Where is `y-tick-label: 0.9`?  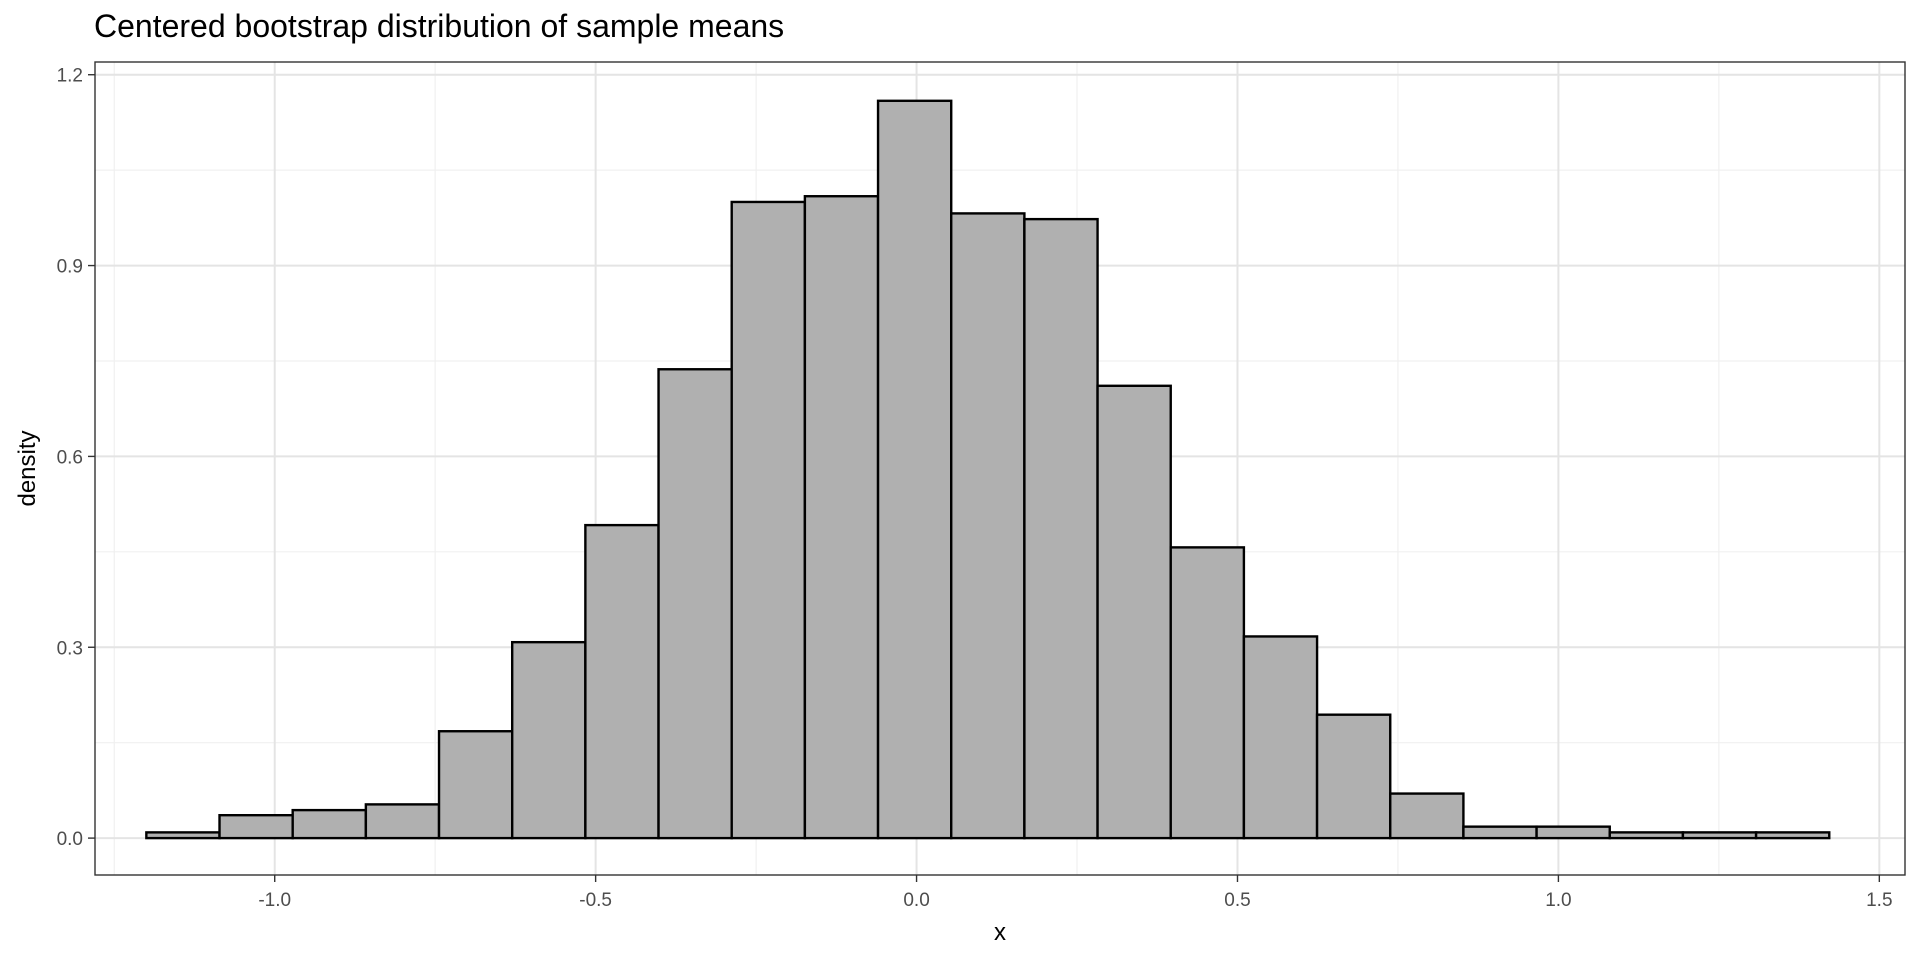
y-tick-label: 0.9 is located at coordinates (70, 267).